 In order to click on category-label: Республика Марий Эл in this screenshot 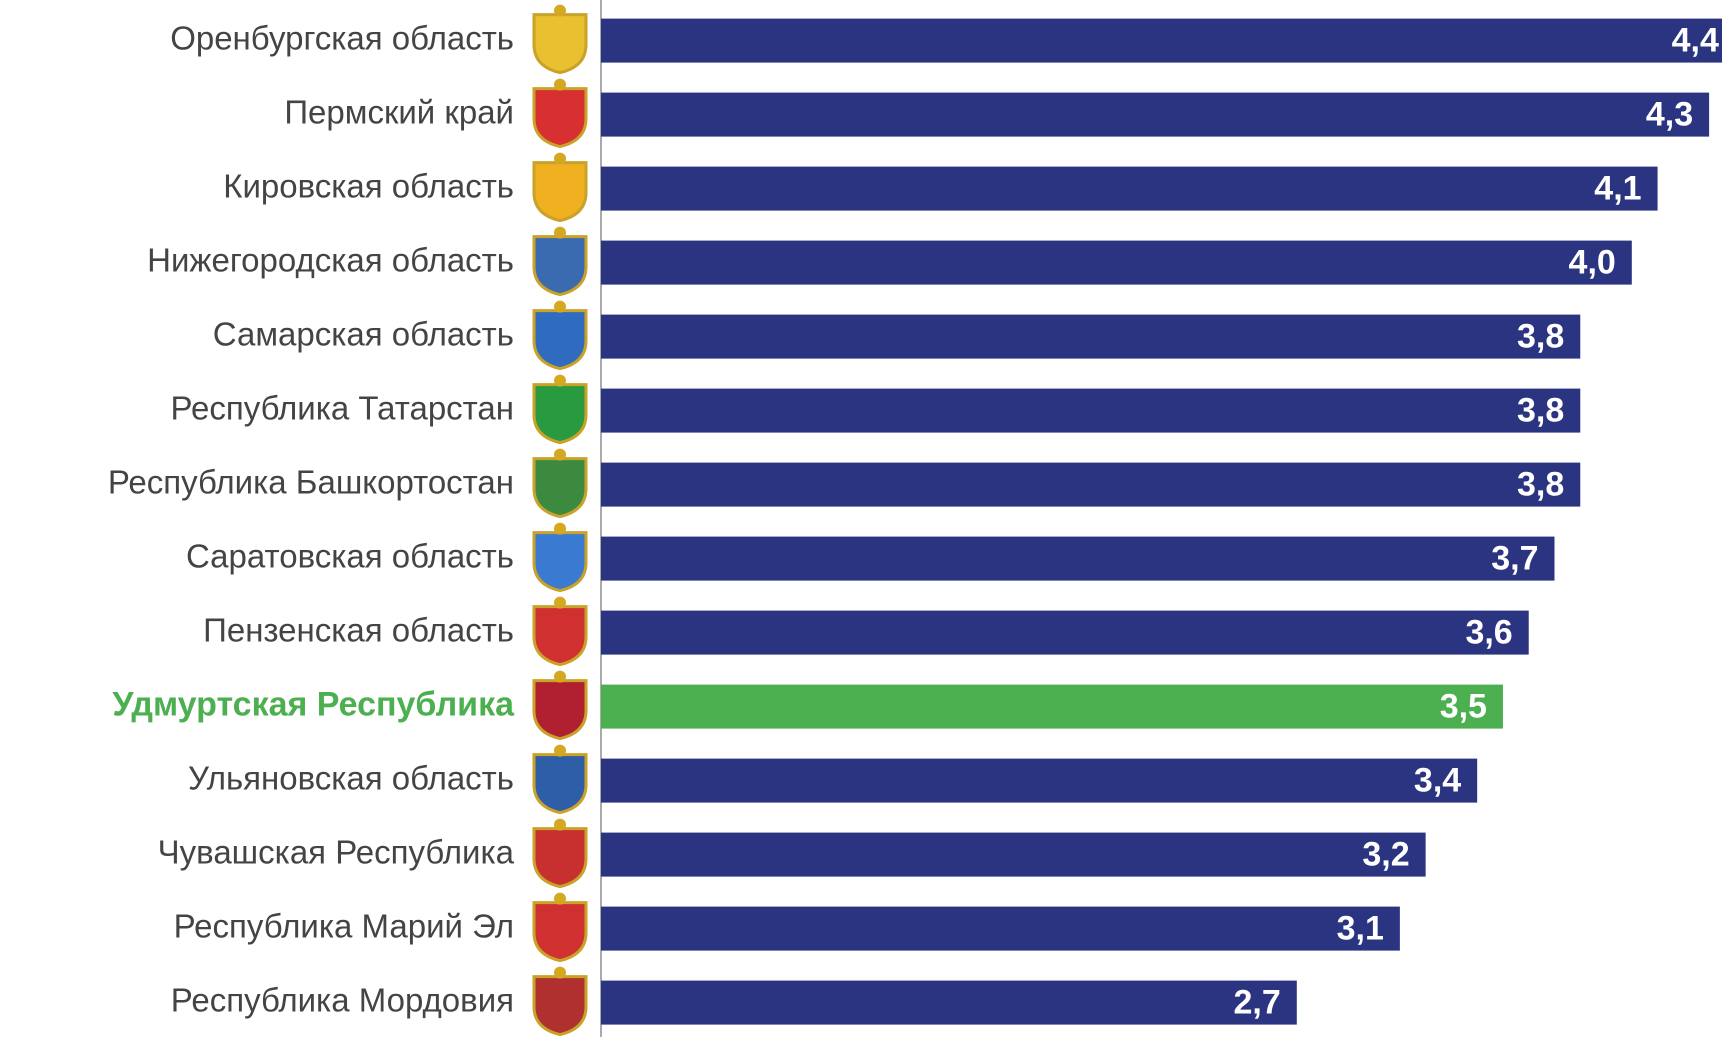, I will do `click(344, 925)`.